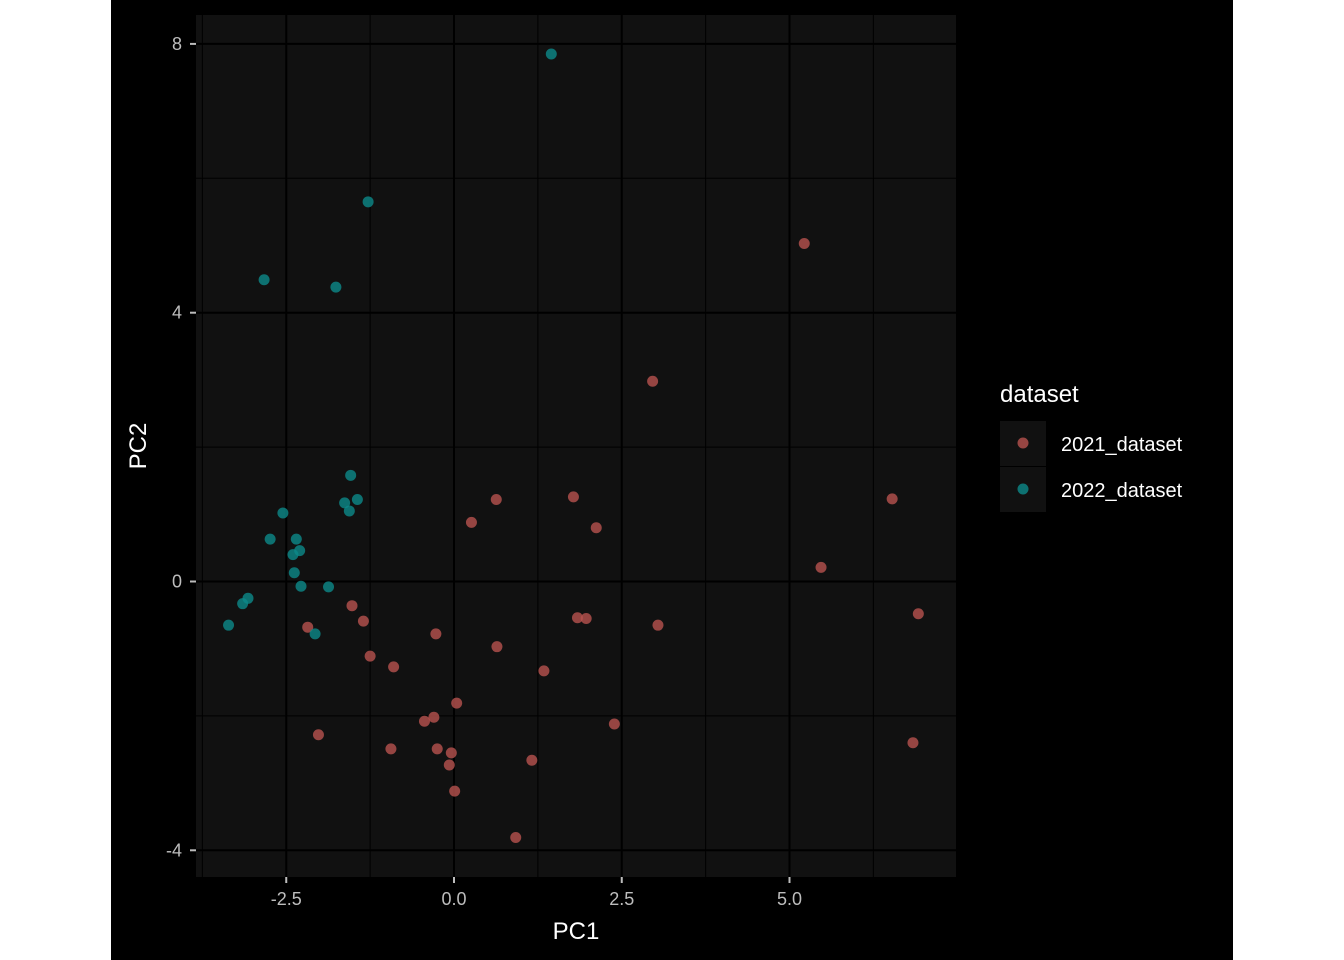  What do you see at coordinates (1023, 443) in the screenshot?
I see `legend-key-2021` at bounding box center [1023, 443].